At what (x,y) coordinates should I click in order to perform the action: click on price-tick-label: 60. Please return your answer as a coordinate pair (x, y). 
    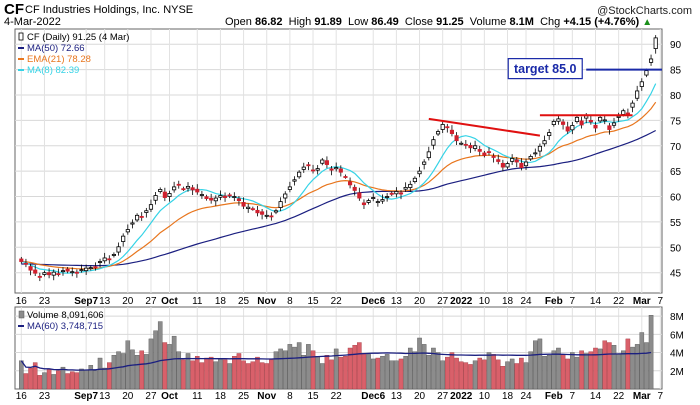
    Looking at the image, I should click on (676, 198).